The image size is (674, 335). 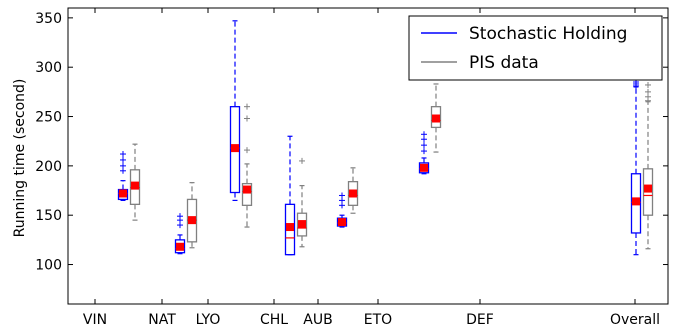 What do you see at coordinates (648, 165) in the screenshot?
I see `box-pis-data-overall` at bounding box center [648, 165].